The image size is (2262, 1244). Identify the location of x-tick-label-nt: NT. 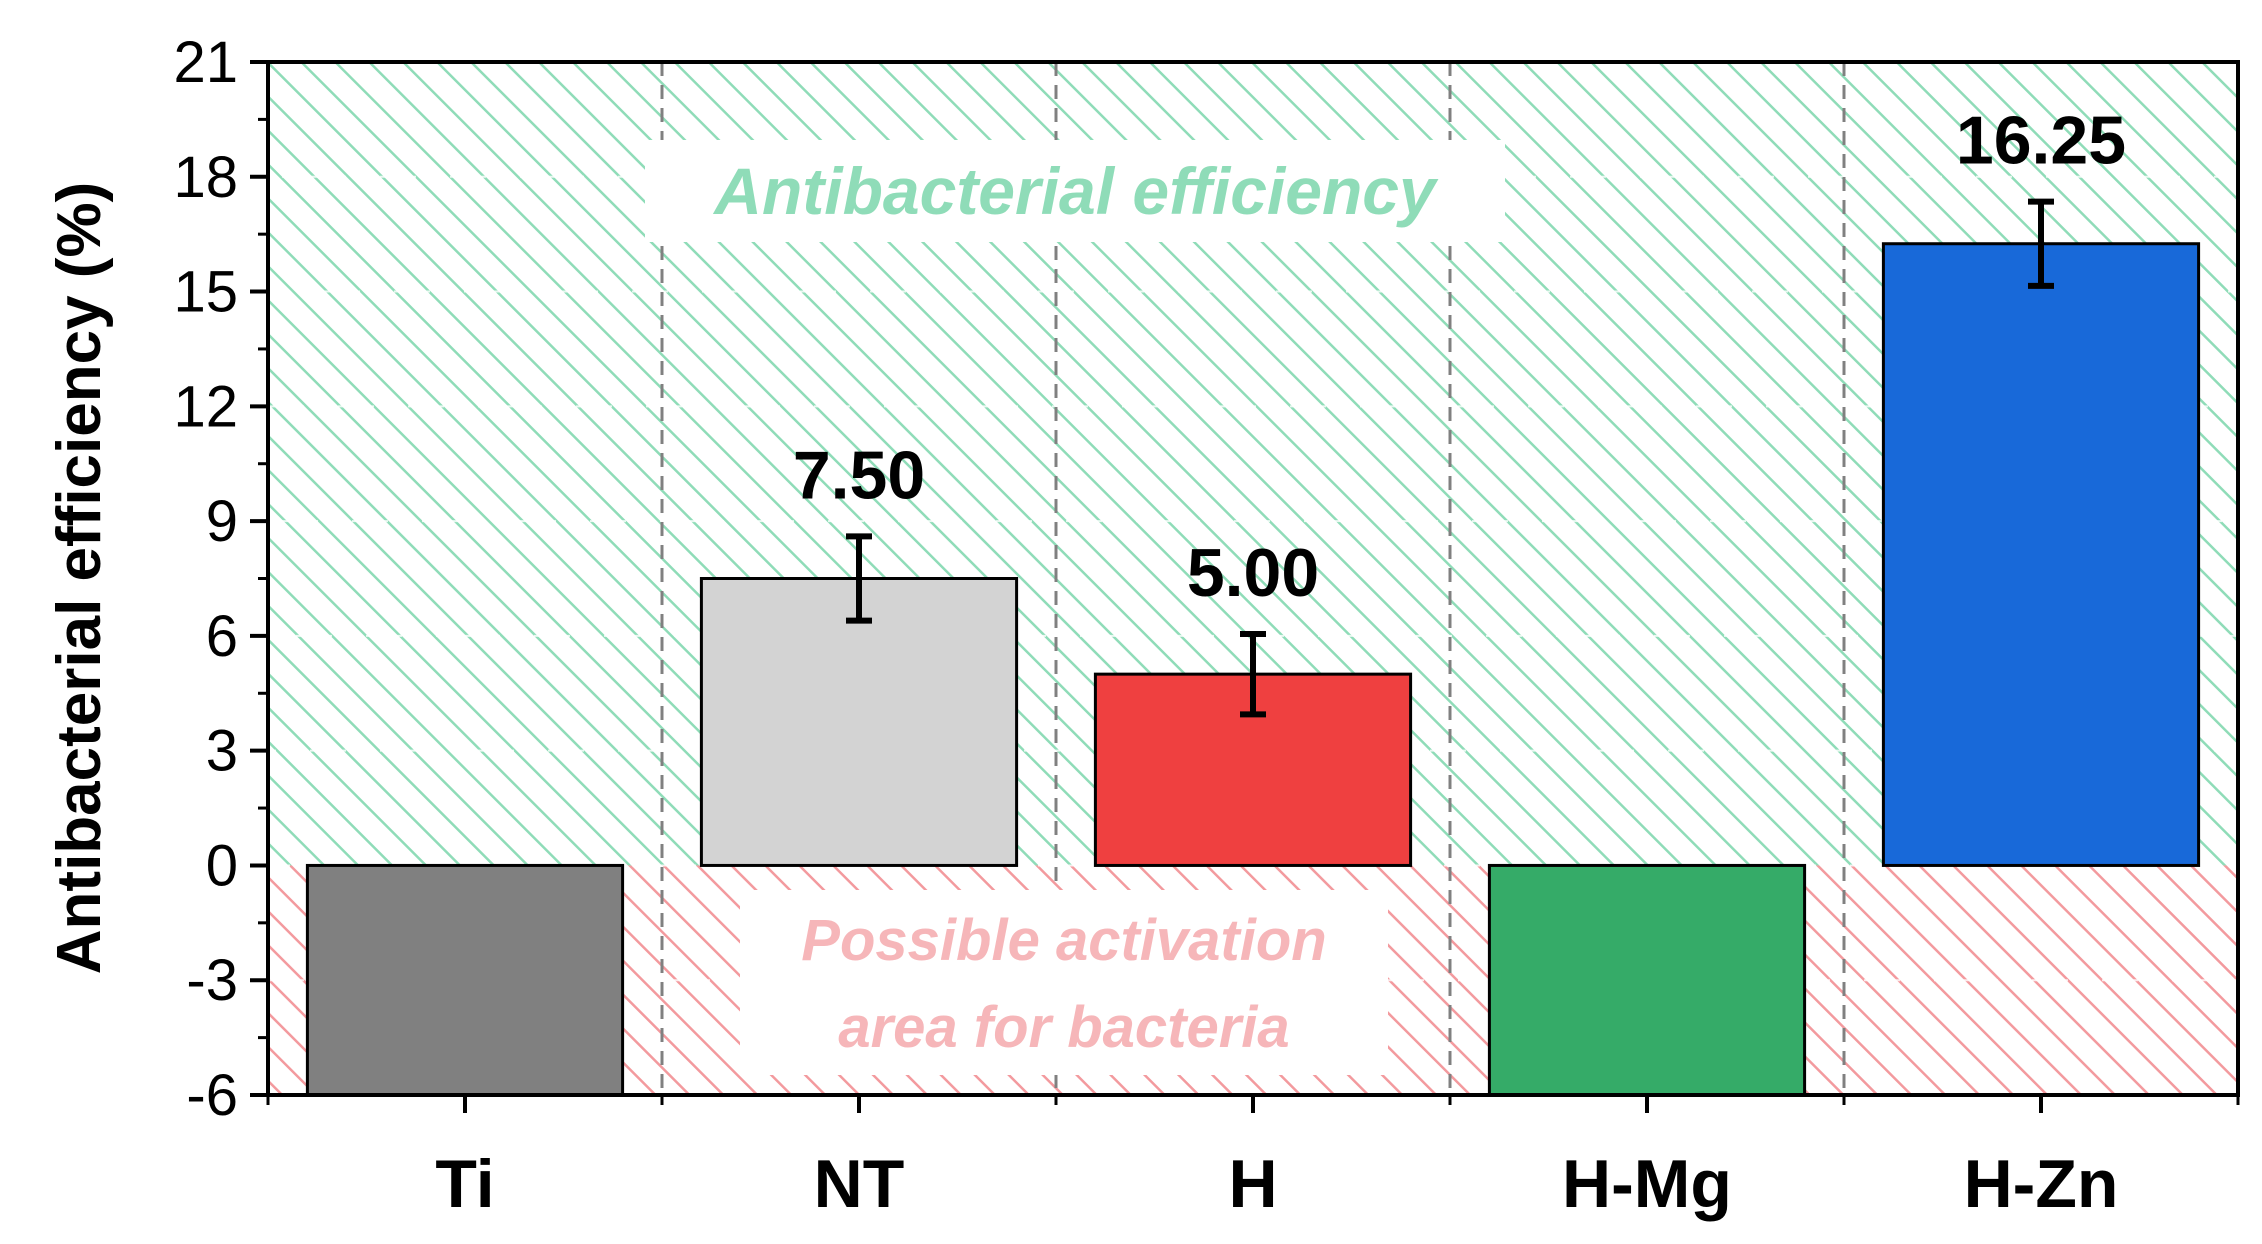
(859, 1184).